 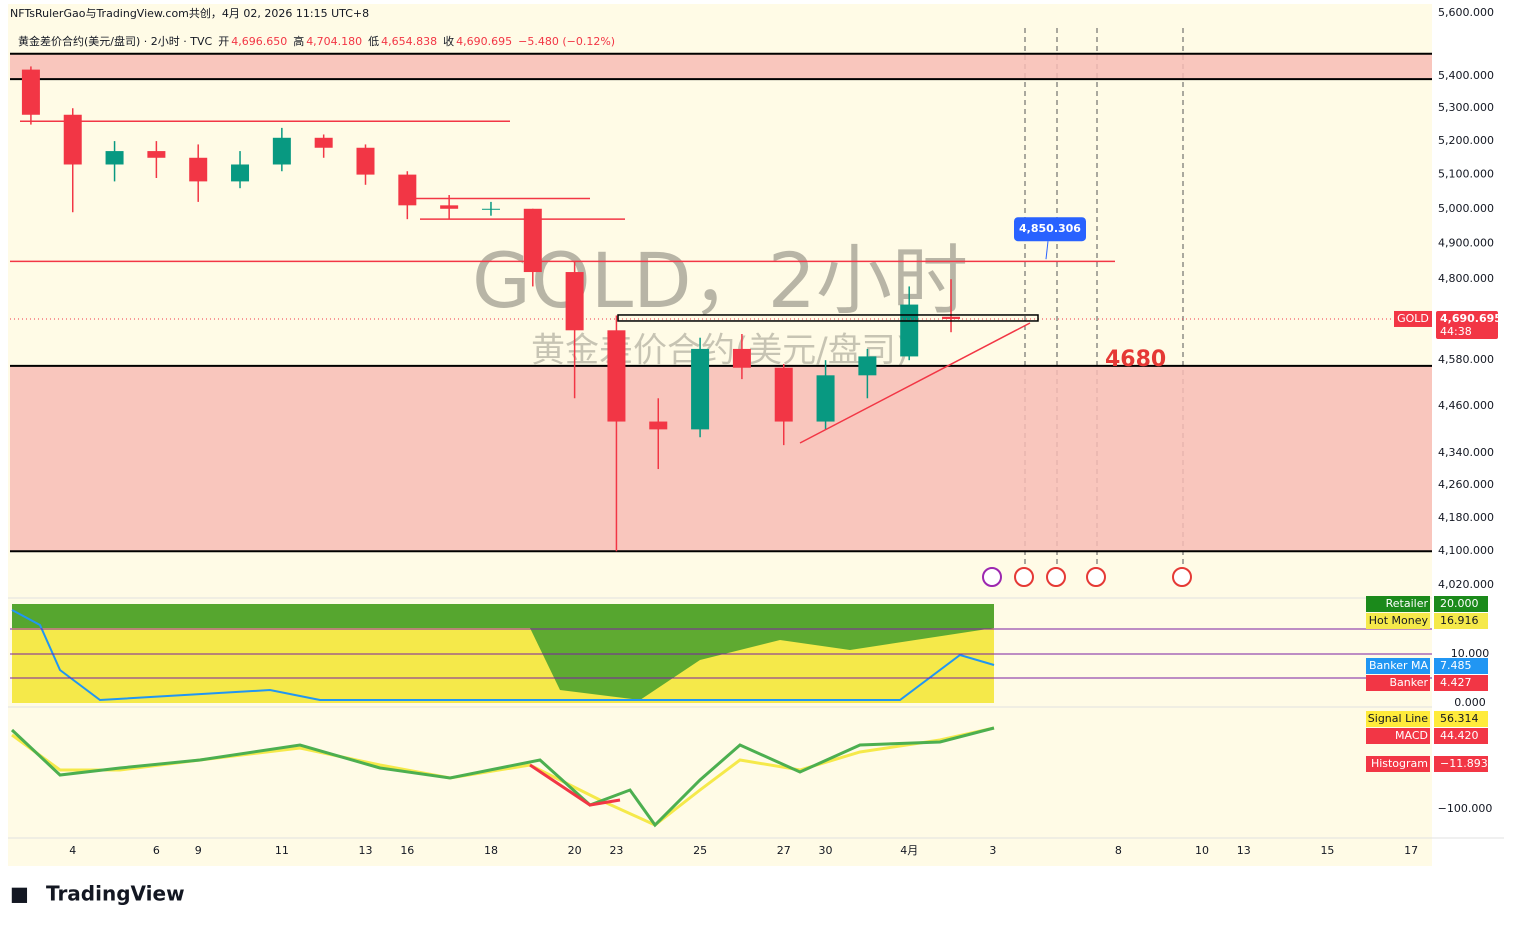 What do you see at coordinates (373, 41) in the screenshot?
I see `ohlc-name: 低` at bounding box center [373, 41].